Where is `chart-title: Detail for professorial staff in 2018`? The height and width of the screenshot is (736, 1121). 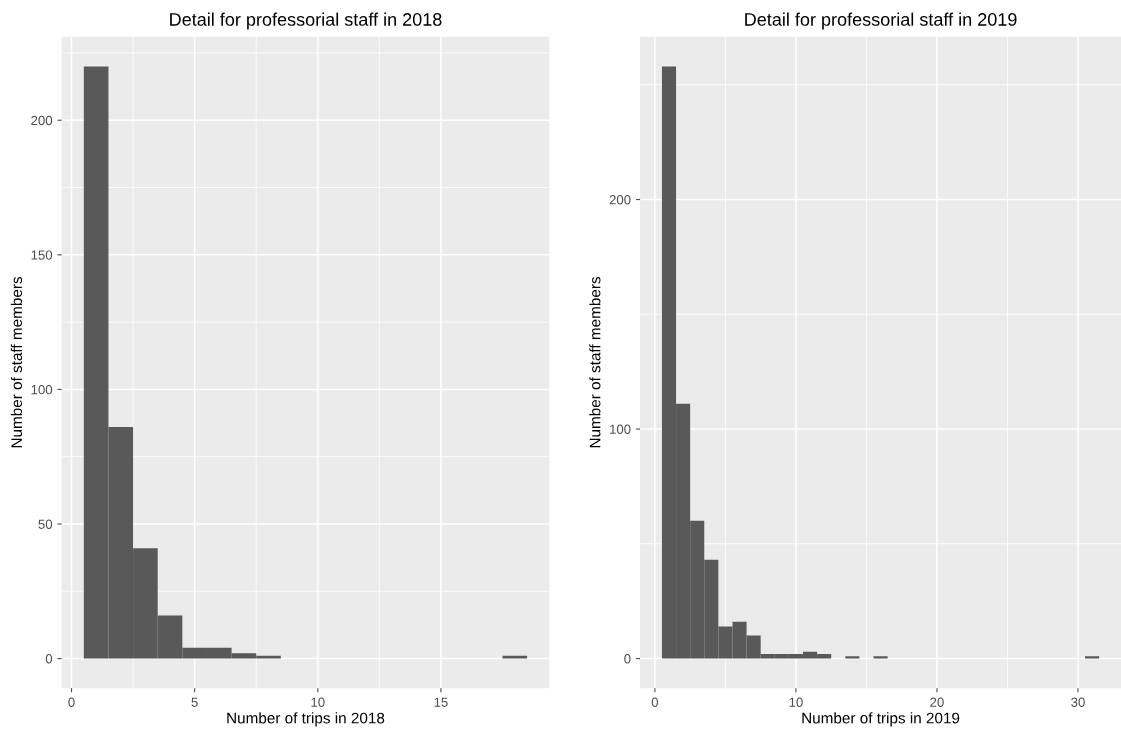 chart-title: Detail for professorial staff in 2018 is located at coordinates (306, 21).